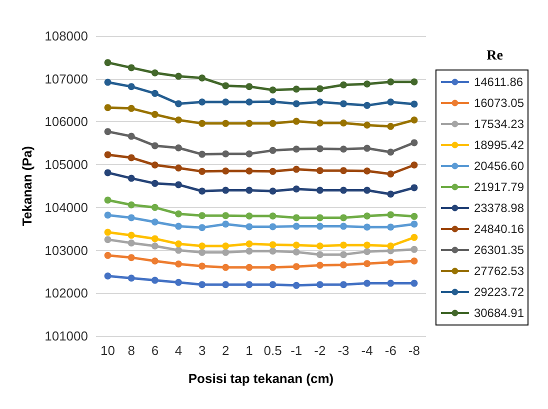 This screenshot has height=409, width=548. I want to click on x-tick-label: 4, so click(178, 350).